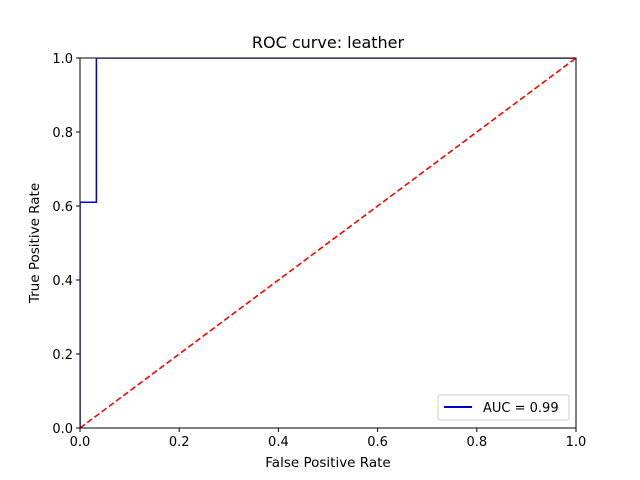 The height and width of the screenshot is (480, 640). Describe the element at coordinates (328, 439) in the screenshot. I see `x-axis-ticks: 0.0 0.2 0.4 0.6 0.8 1.0` at that location.